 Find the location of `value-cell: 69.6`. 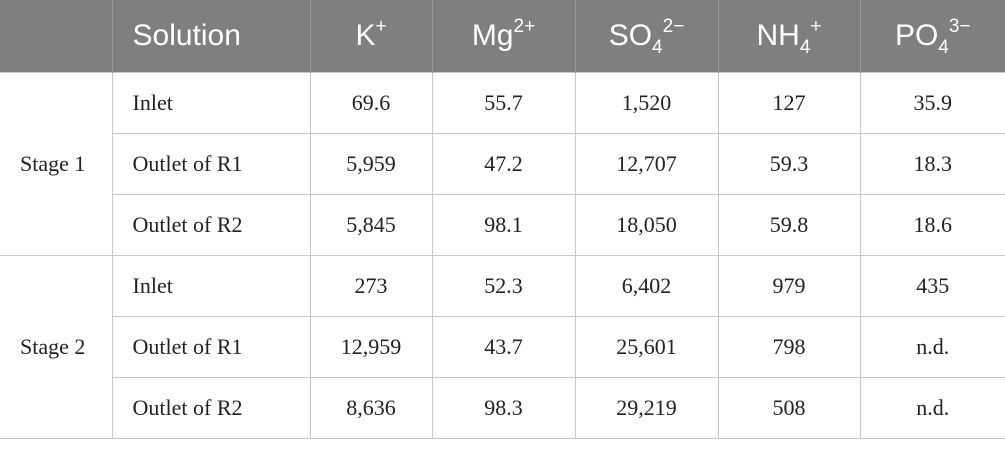

value-cell: 69.6 is located at coordinates (371, 103).